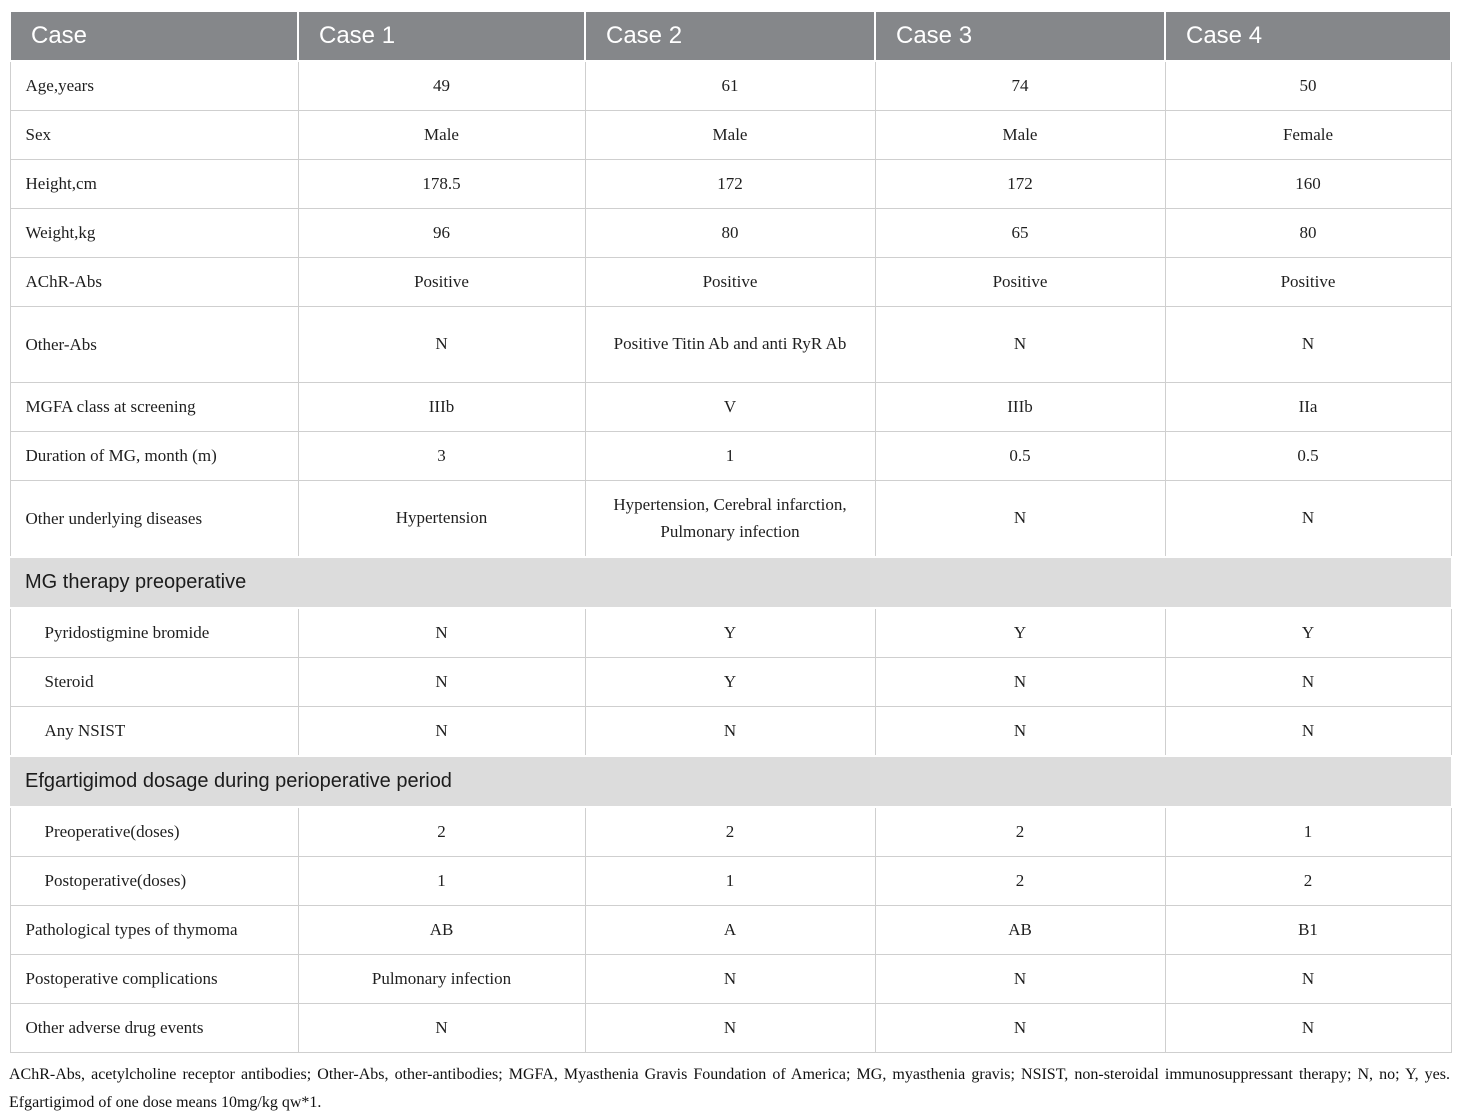 The height and width of the screenshot is (1116, 1460). Describe the element at coordinates (1308, 135) in the screenshot. I see `cell-value: Female` at that location.